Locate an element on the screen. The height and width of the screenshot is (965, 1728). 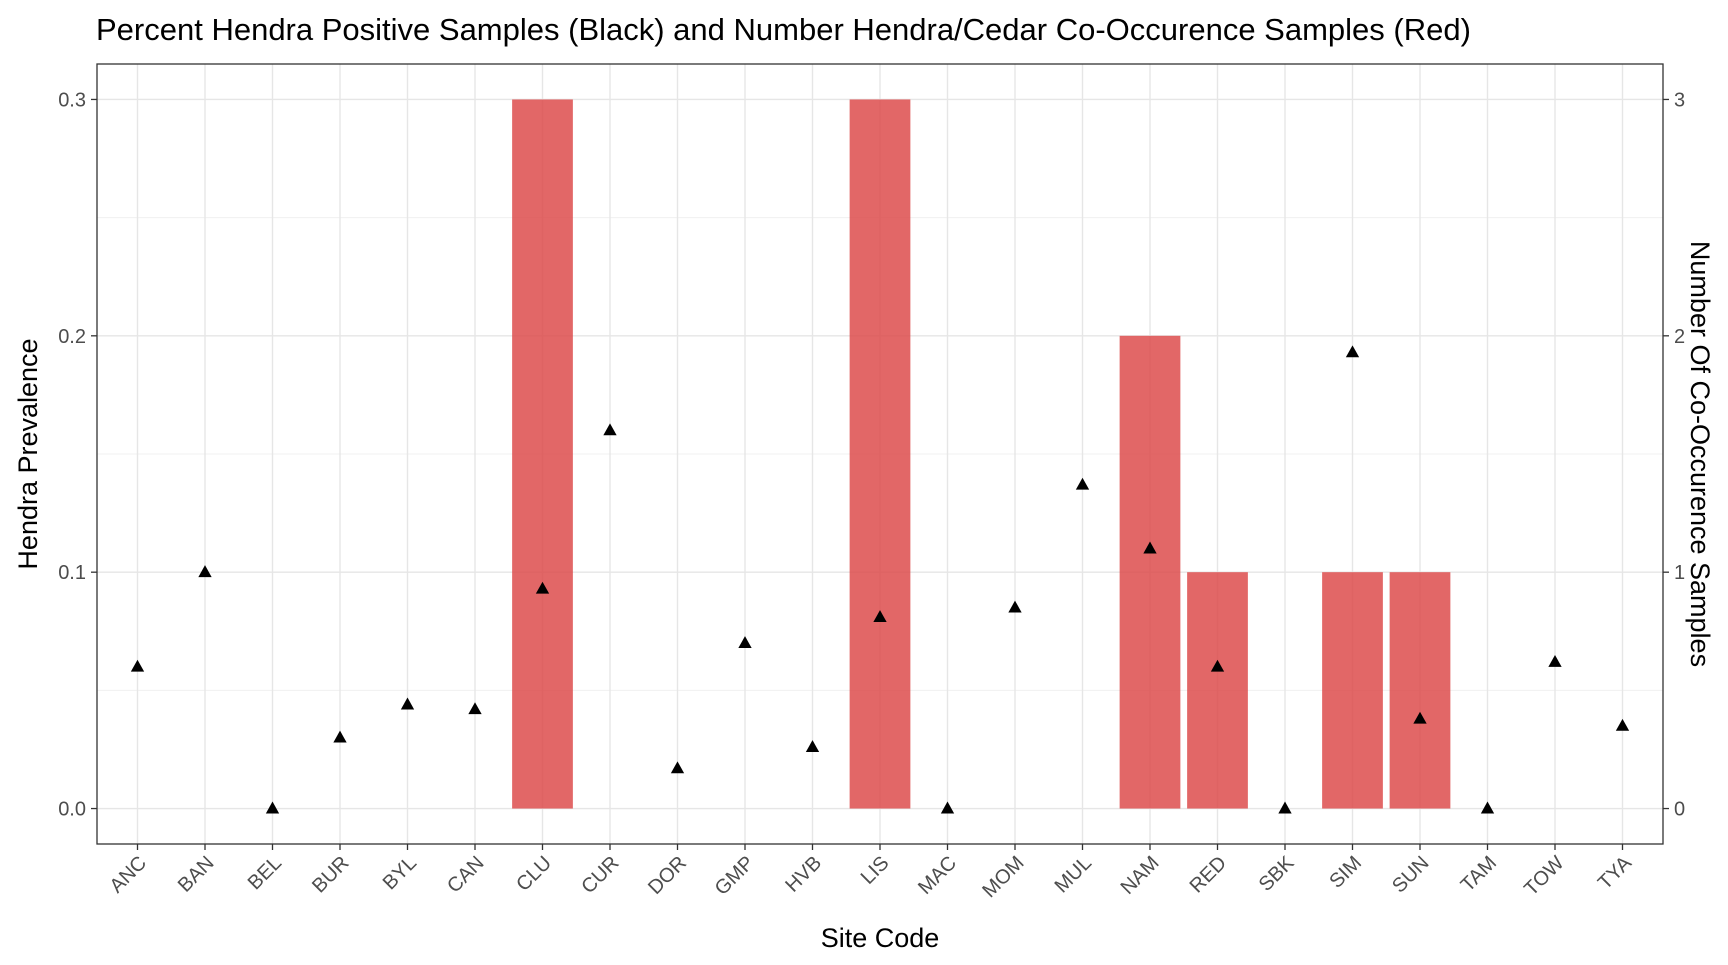
point-dor is located at coordinates (677, 767).